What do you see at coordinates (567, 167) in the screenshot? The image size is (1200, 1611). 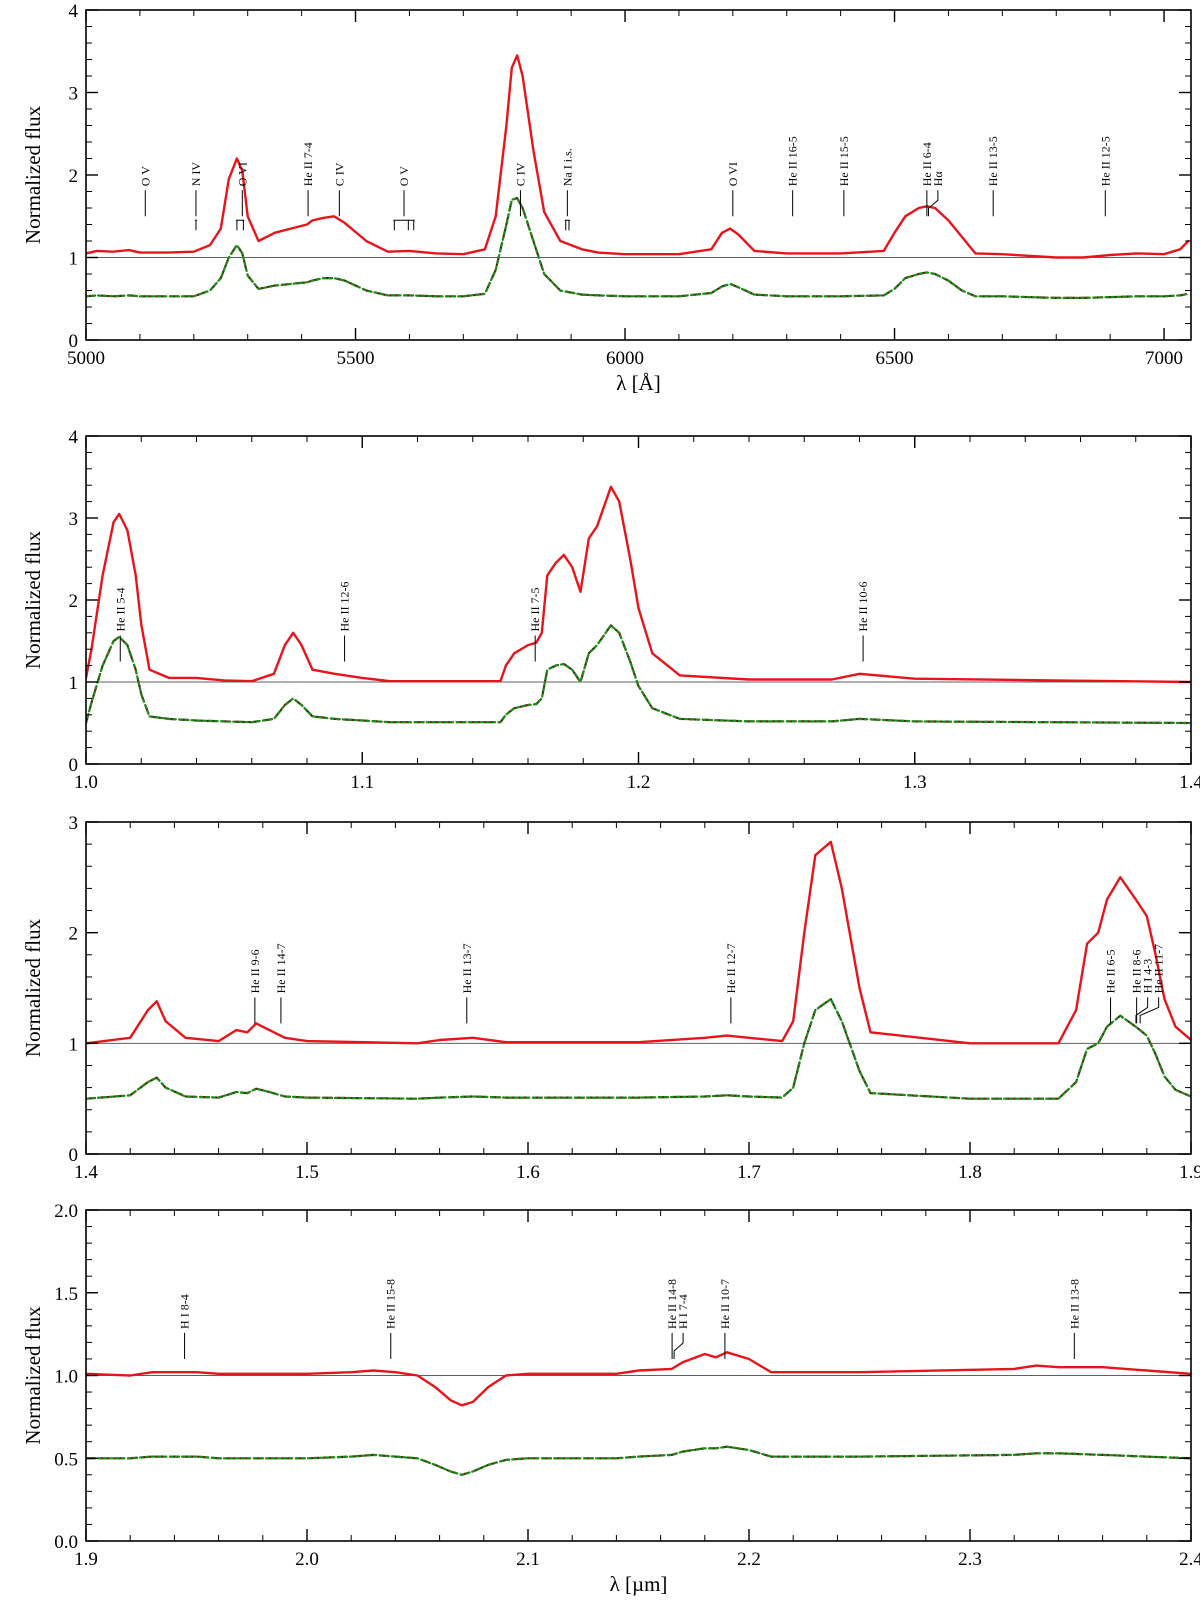 I see `line-id-label: Na I i.s.` at bounding box center [567, 167].